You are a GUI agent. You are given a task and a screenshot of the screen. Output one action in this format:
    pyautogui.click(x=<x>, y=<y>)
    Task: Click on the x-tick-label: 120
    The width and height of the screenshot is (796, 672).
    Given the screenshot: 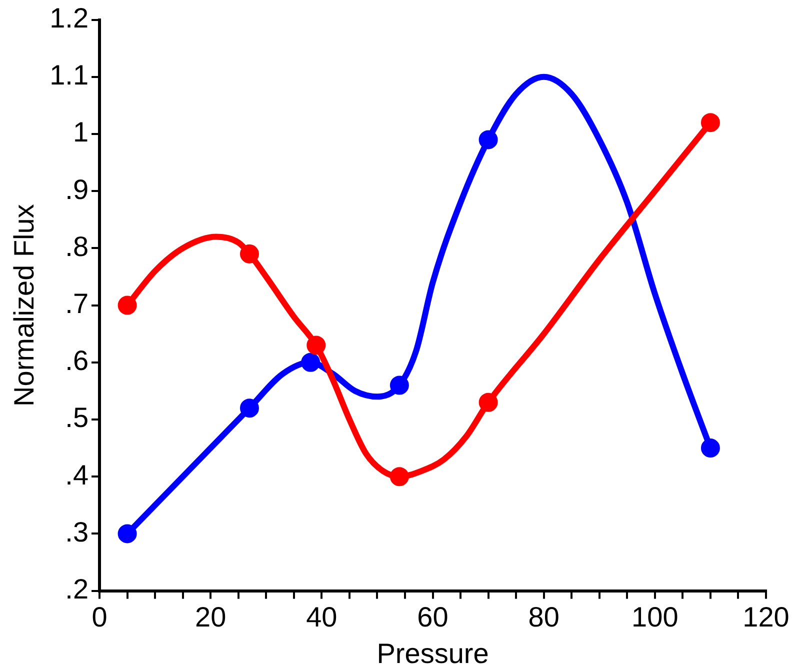 What is the action you would take?
    pyautogui.click(x=766, y=616)
    